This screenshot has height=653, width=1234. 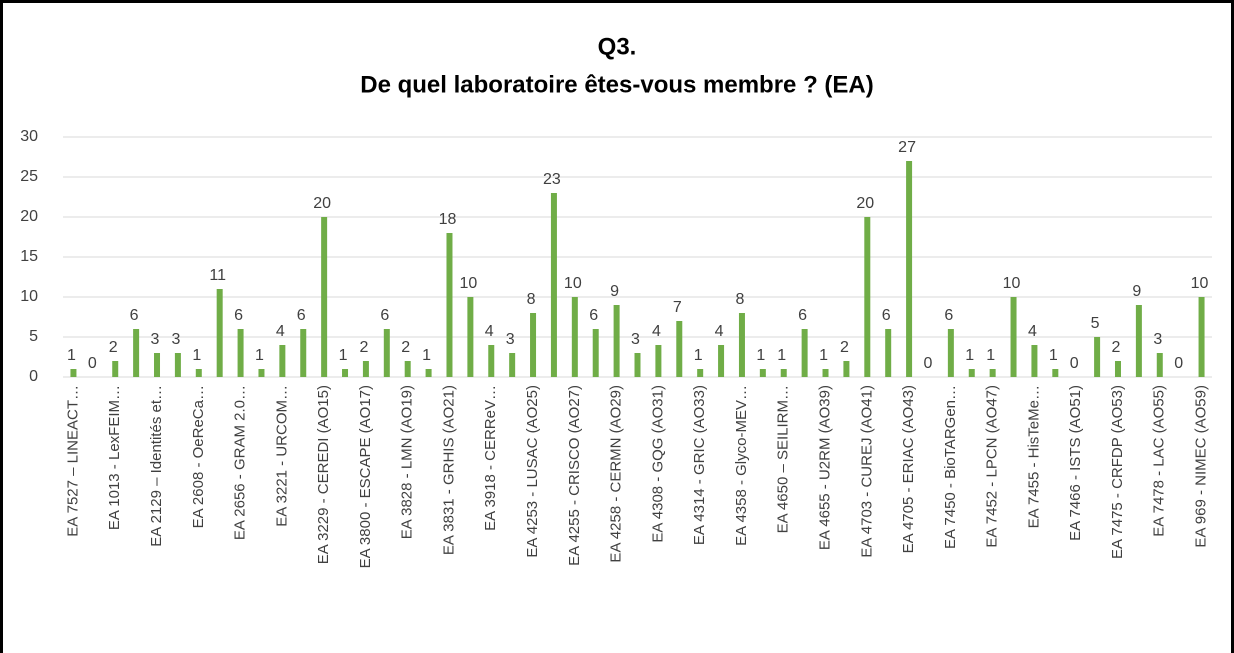 What do you see at coordinates (29, 176) in the screenshot?
I see `y-tick-label: 25` at bounding box center [29, 176].